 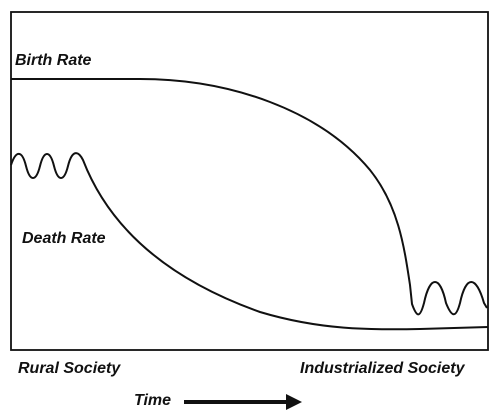 I want to click on time-arrow, so click(x=243, y=402).